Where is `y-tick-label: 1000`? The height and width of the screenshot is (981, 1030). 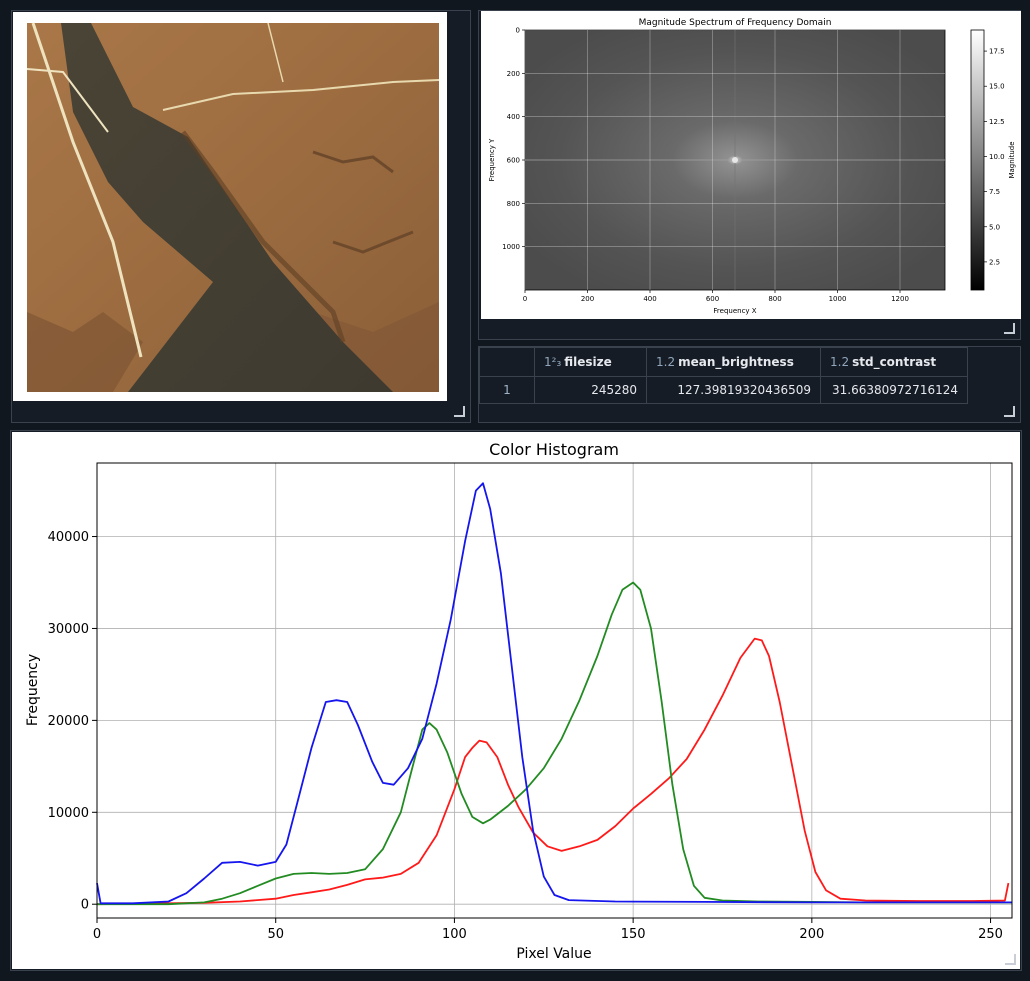
y-tick-label: 1000 is located at coordinates (511, 247).